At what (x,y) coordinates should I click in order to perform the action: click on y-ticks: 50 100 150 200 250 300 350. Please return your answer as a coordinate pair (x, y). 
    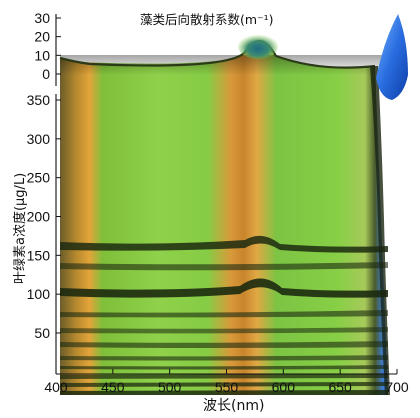
    Looking at the image, I should click on (44, 216).